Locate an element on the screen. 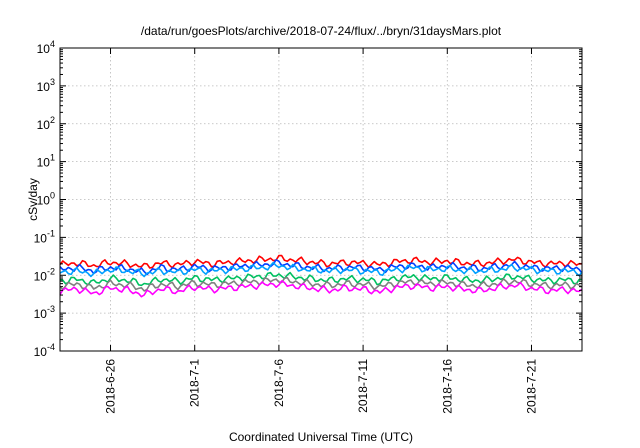 The image size is (640, 448). y-tick-label: 10⁻⁴ is located at coordinates (44, 350).